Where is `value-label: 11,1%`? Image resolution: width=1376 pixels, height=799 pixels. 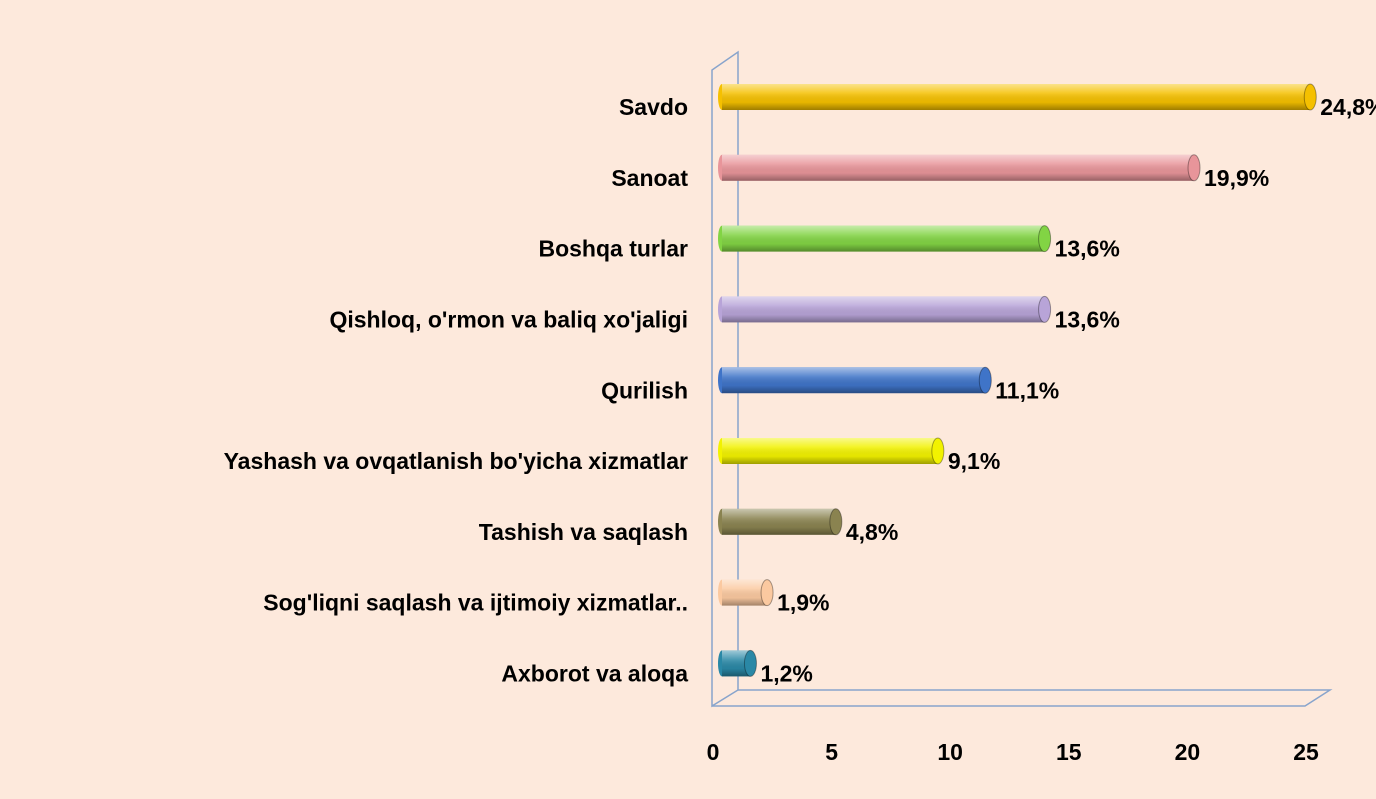
value-label: 11,1% is located at coordinates (1027, 390).